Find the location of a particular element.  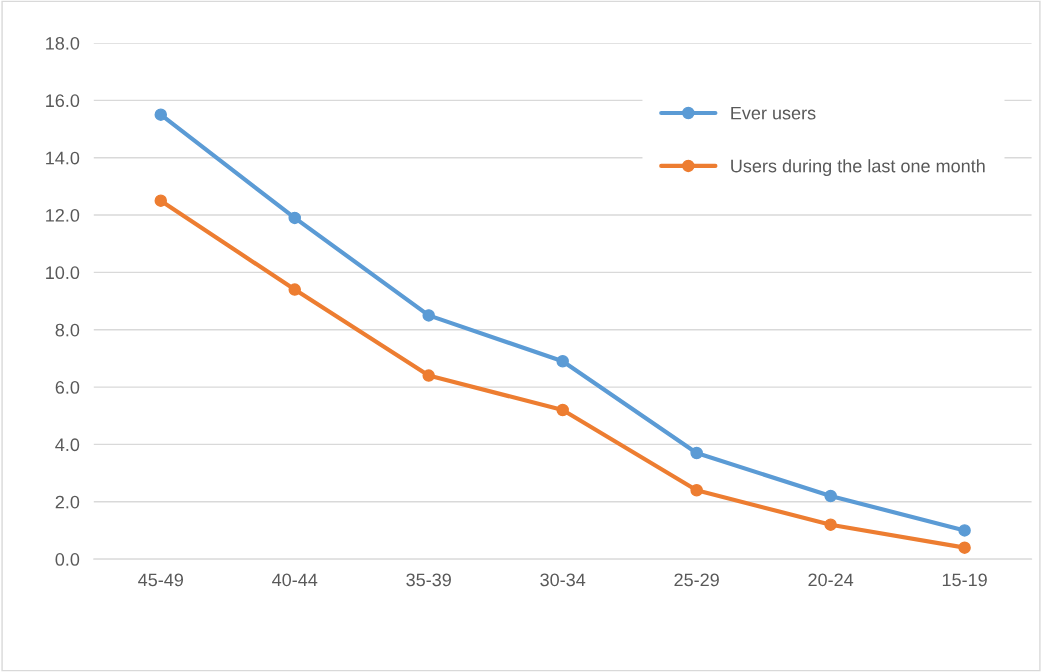

y-tick-label: 14.0 is located at coordinates (63, 158).